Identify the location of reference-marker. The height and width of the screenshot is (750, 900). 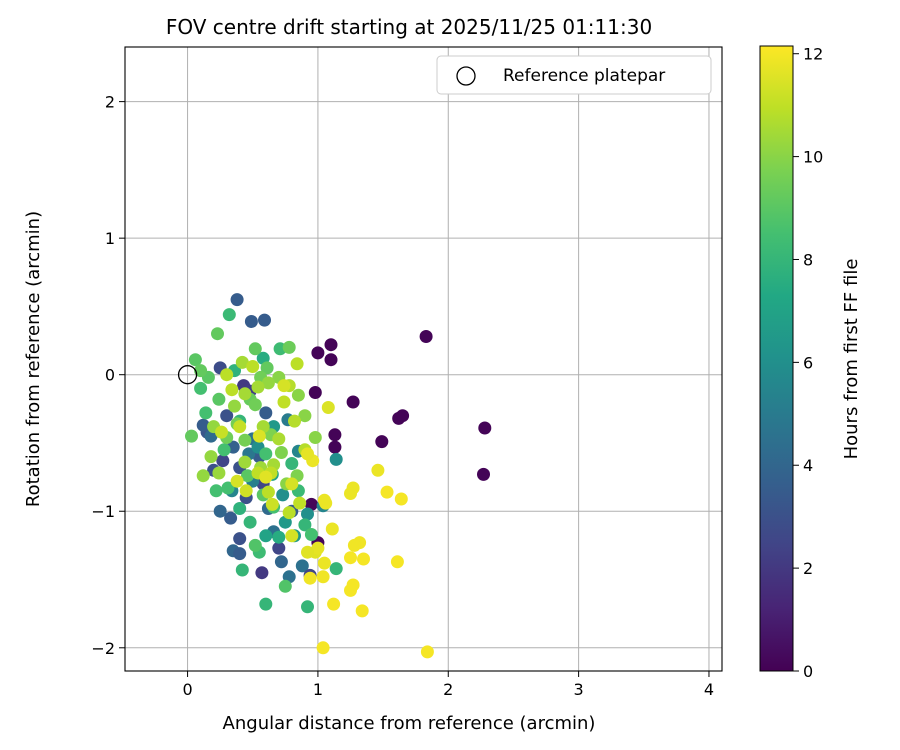
(187, 375).